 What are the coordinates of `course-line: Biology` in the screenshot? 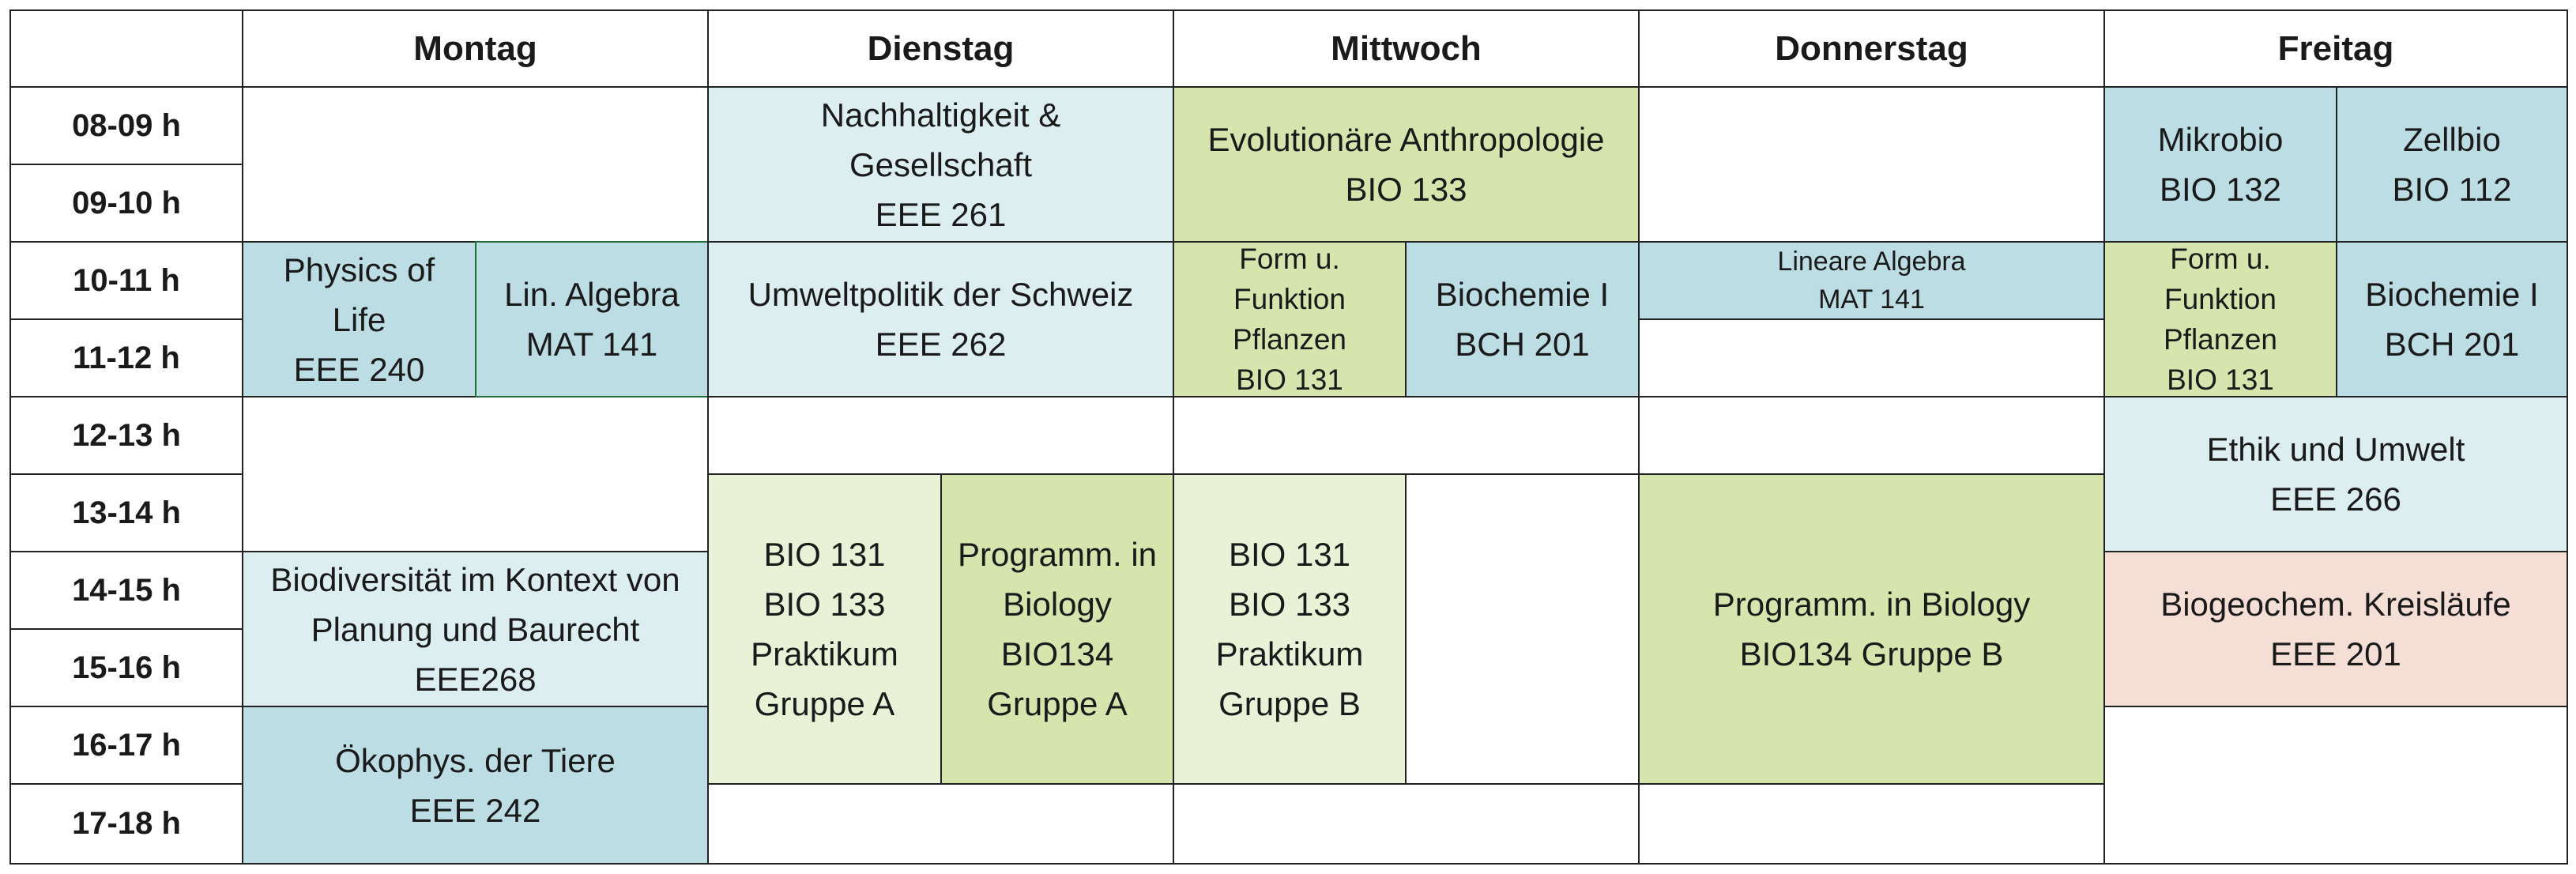 It's located at (1057, 604).